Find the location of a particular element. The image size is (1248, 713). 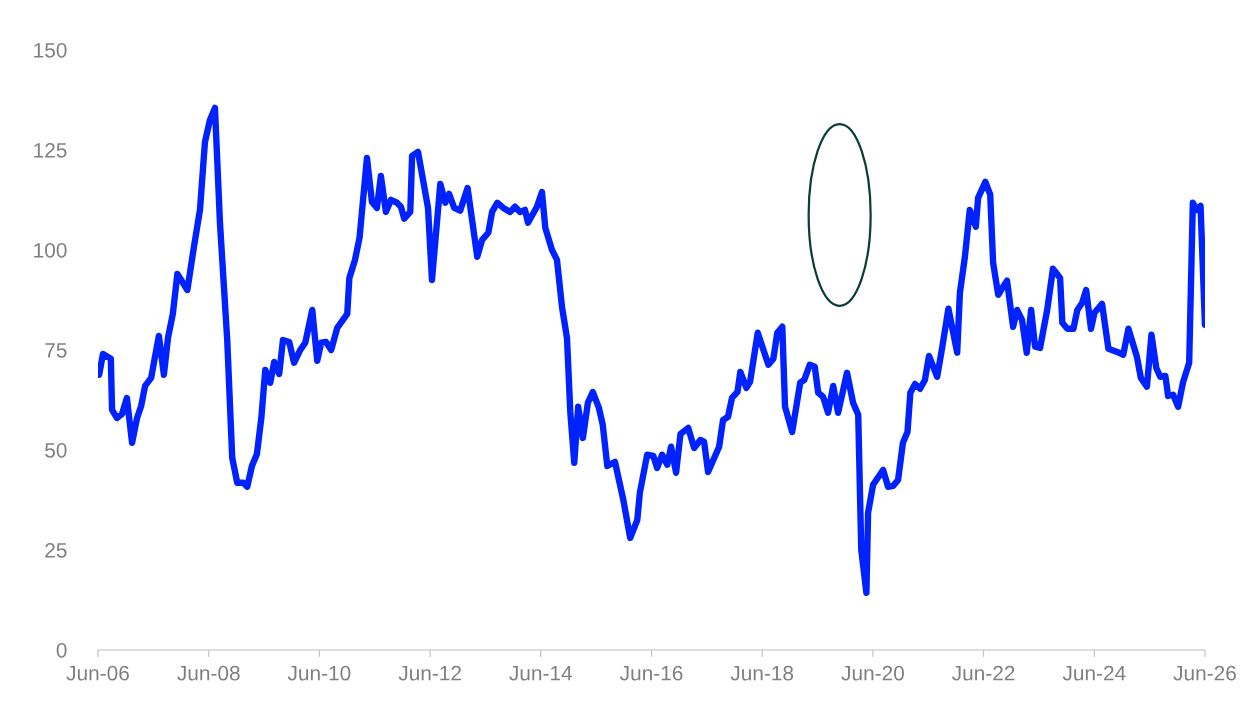

y-tick-label: 0 is located at coordinates (61, 650).